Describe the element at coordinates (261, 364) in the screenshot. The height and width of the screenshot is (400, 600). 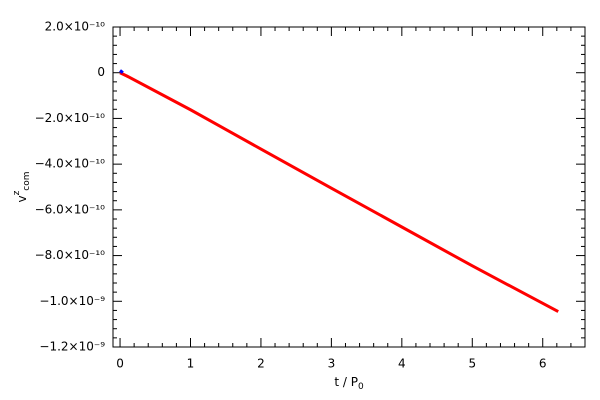
I see `x-tick-label: 2` at that location.